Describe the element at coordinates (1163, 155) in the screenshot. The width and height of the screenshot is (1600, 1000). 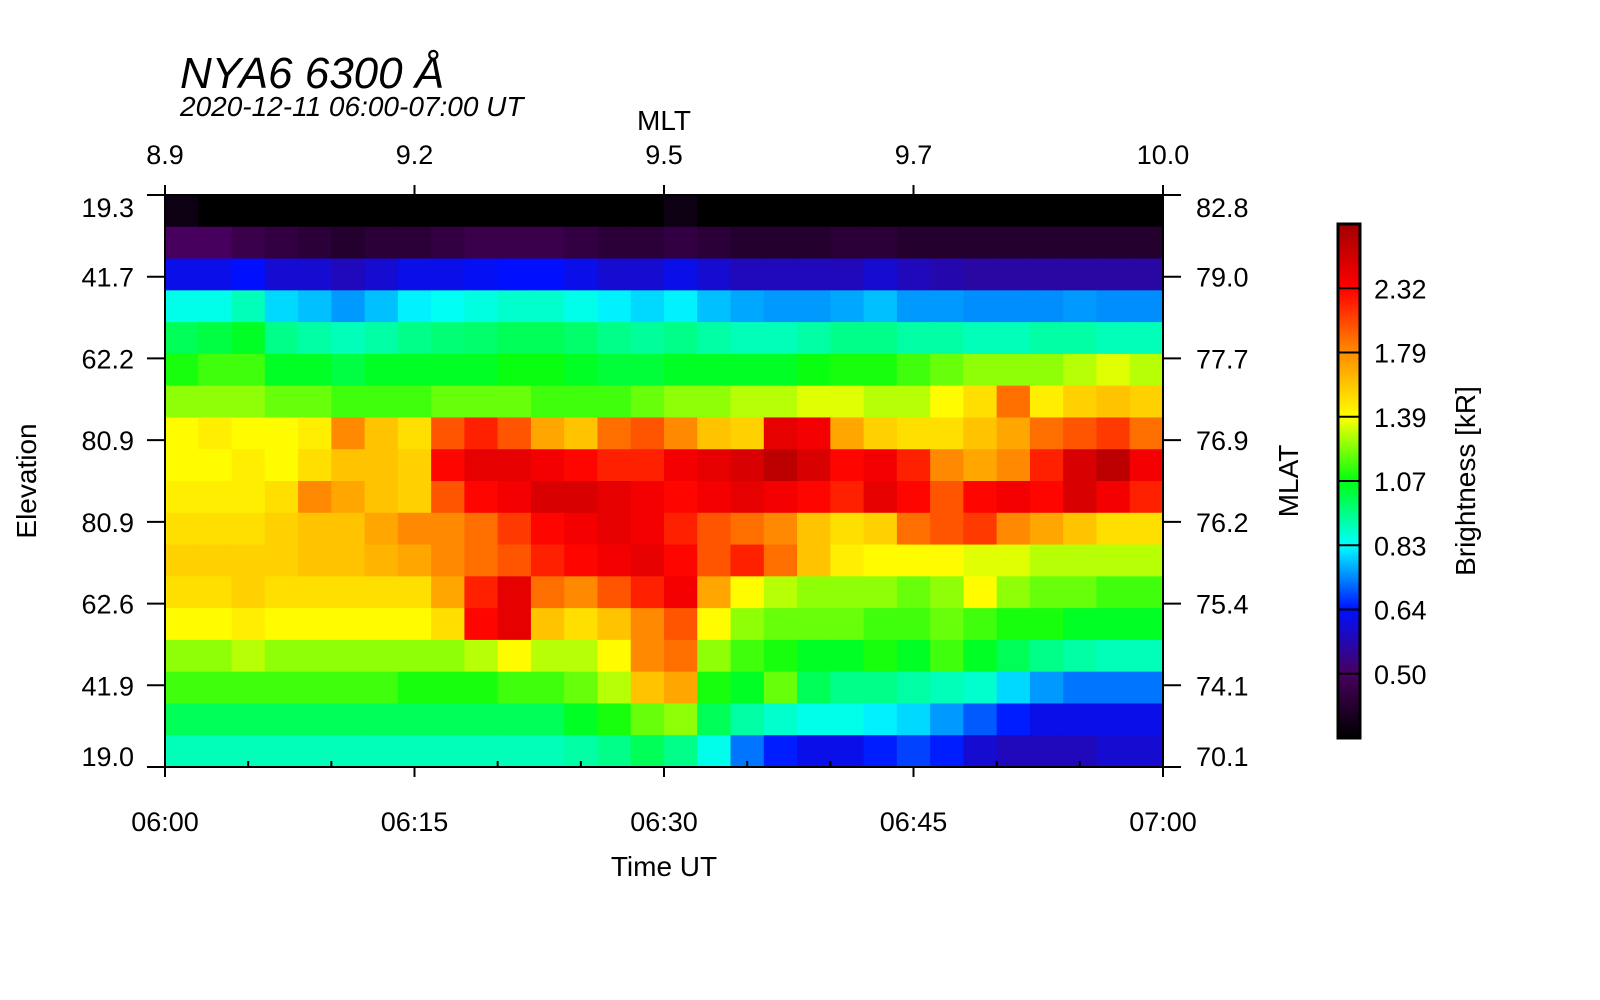
I see `top-tick-label: 10.0` at that location.